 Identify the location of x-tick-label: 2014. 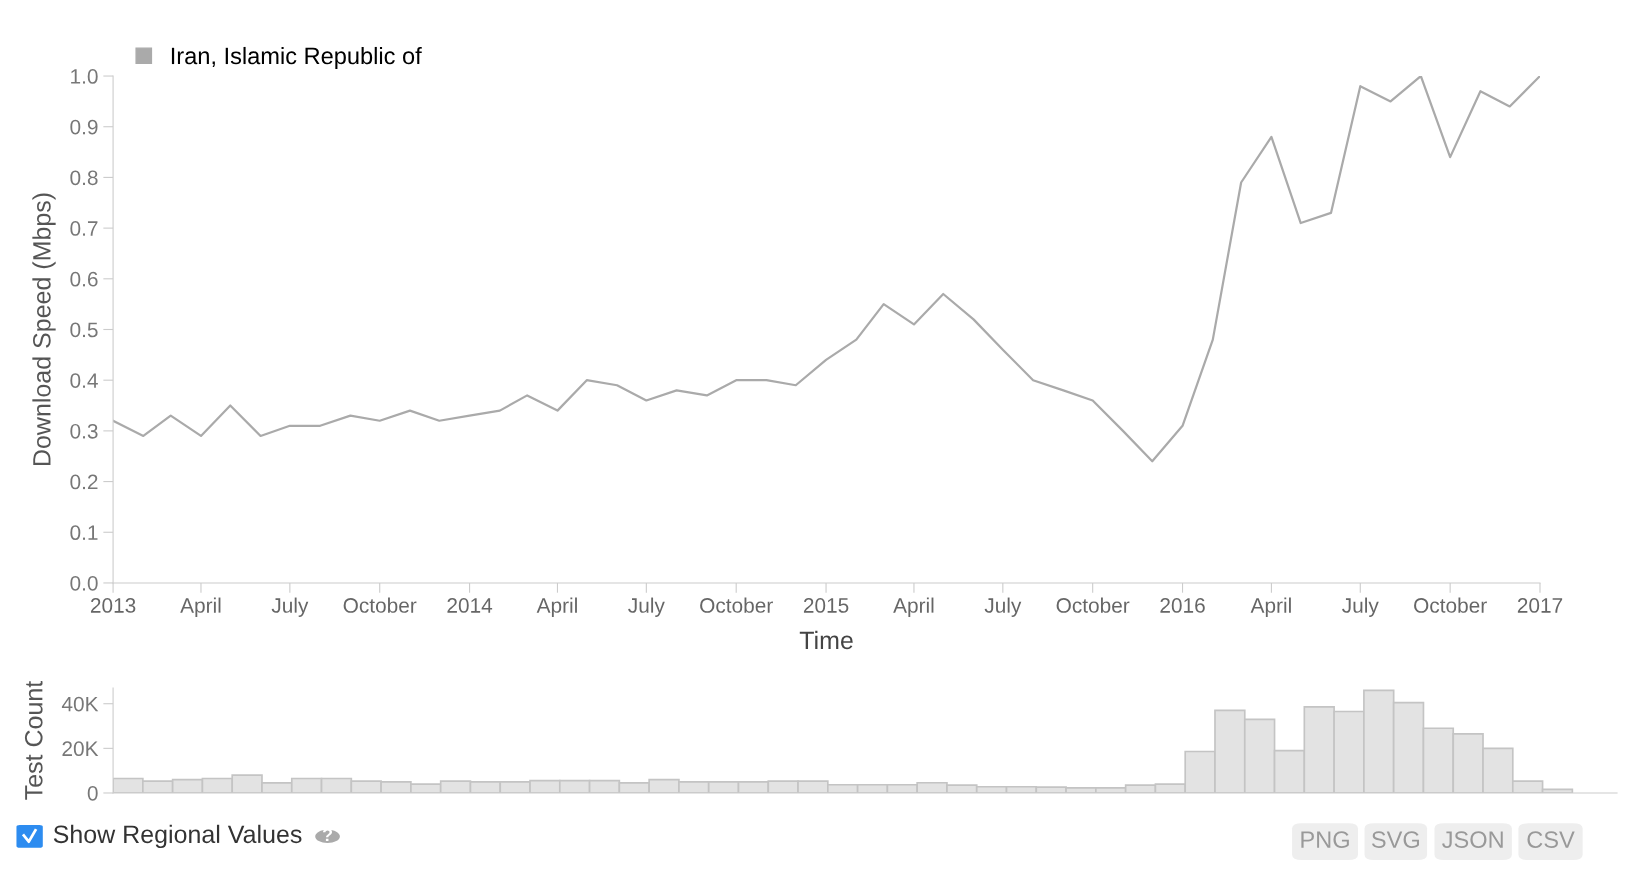
(470, 605).